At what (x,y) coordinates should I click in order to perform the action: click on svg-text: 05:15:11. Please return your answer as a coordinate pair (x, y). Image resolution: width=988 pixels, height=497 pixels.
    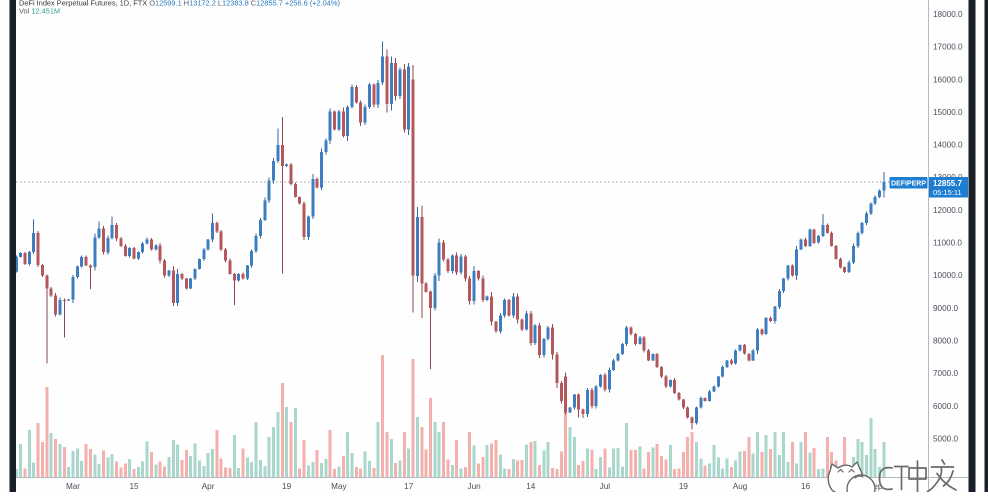
    Looking at the image, I should click on (947, 192).